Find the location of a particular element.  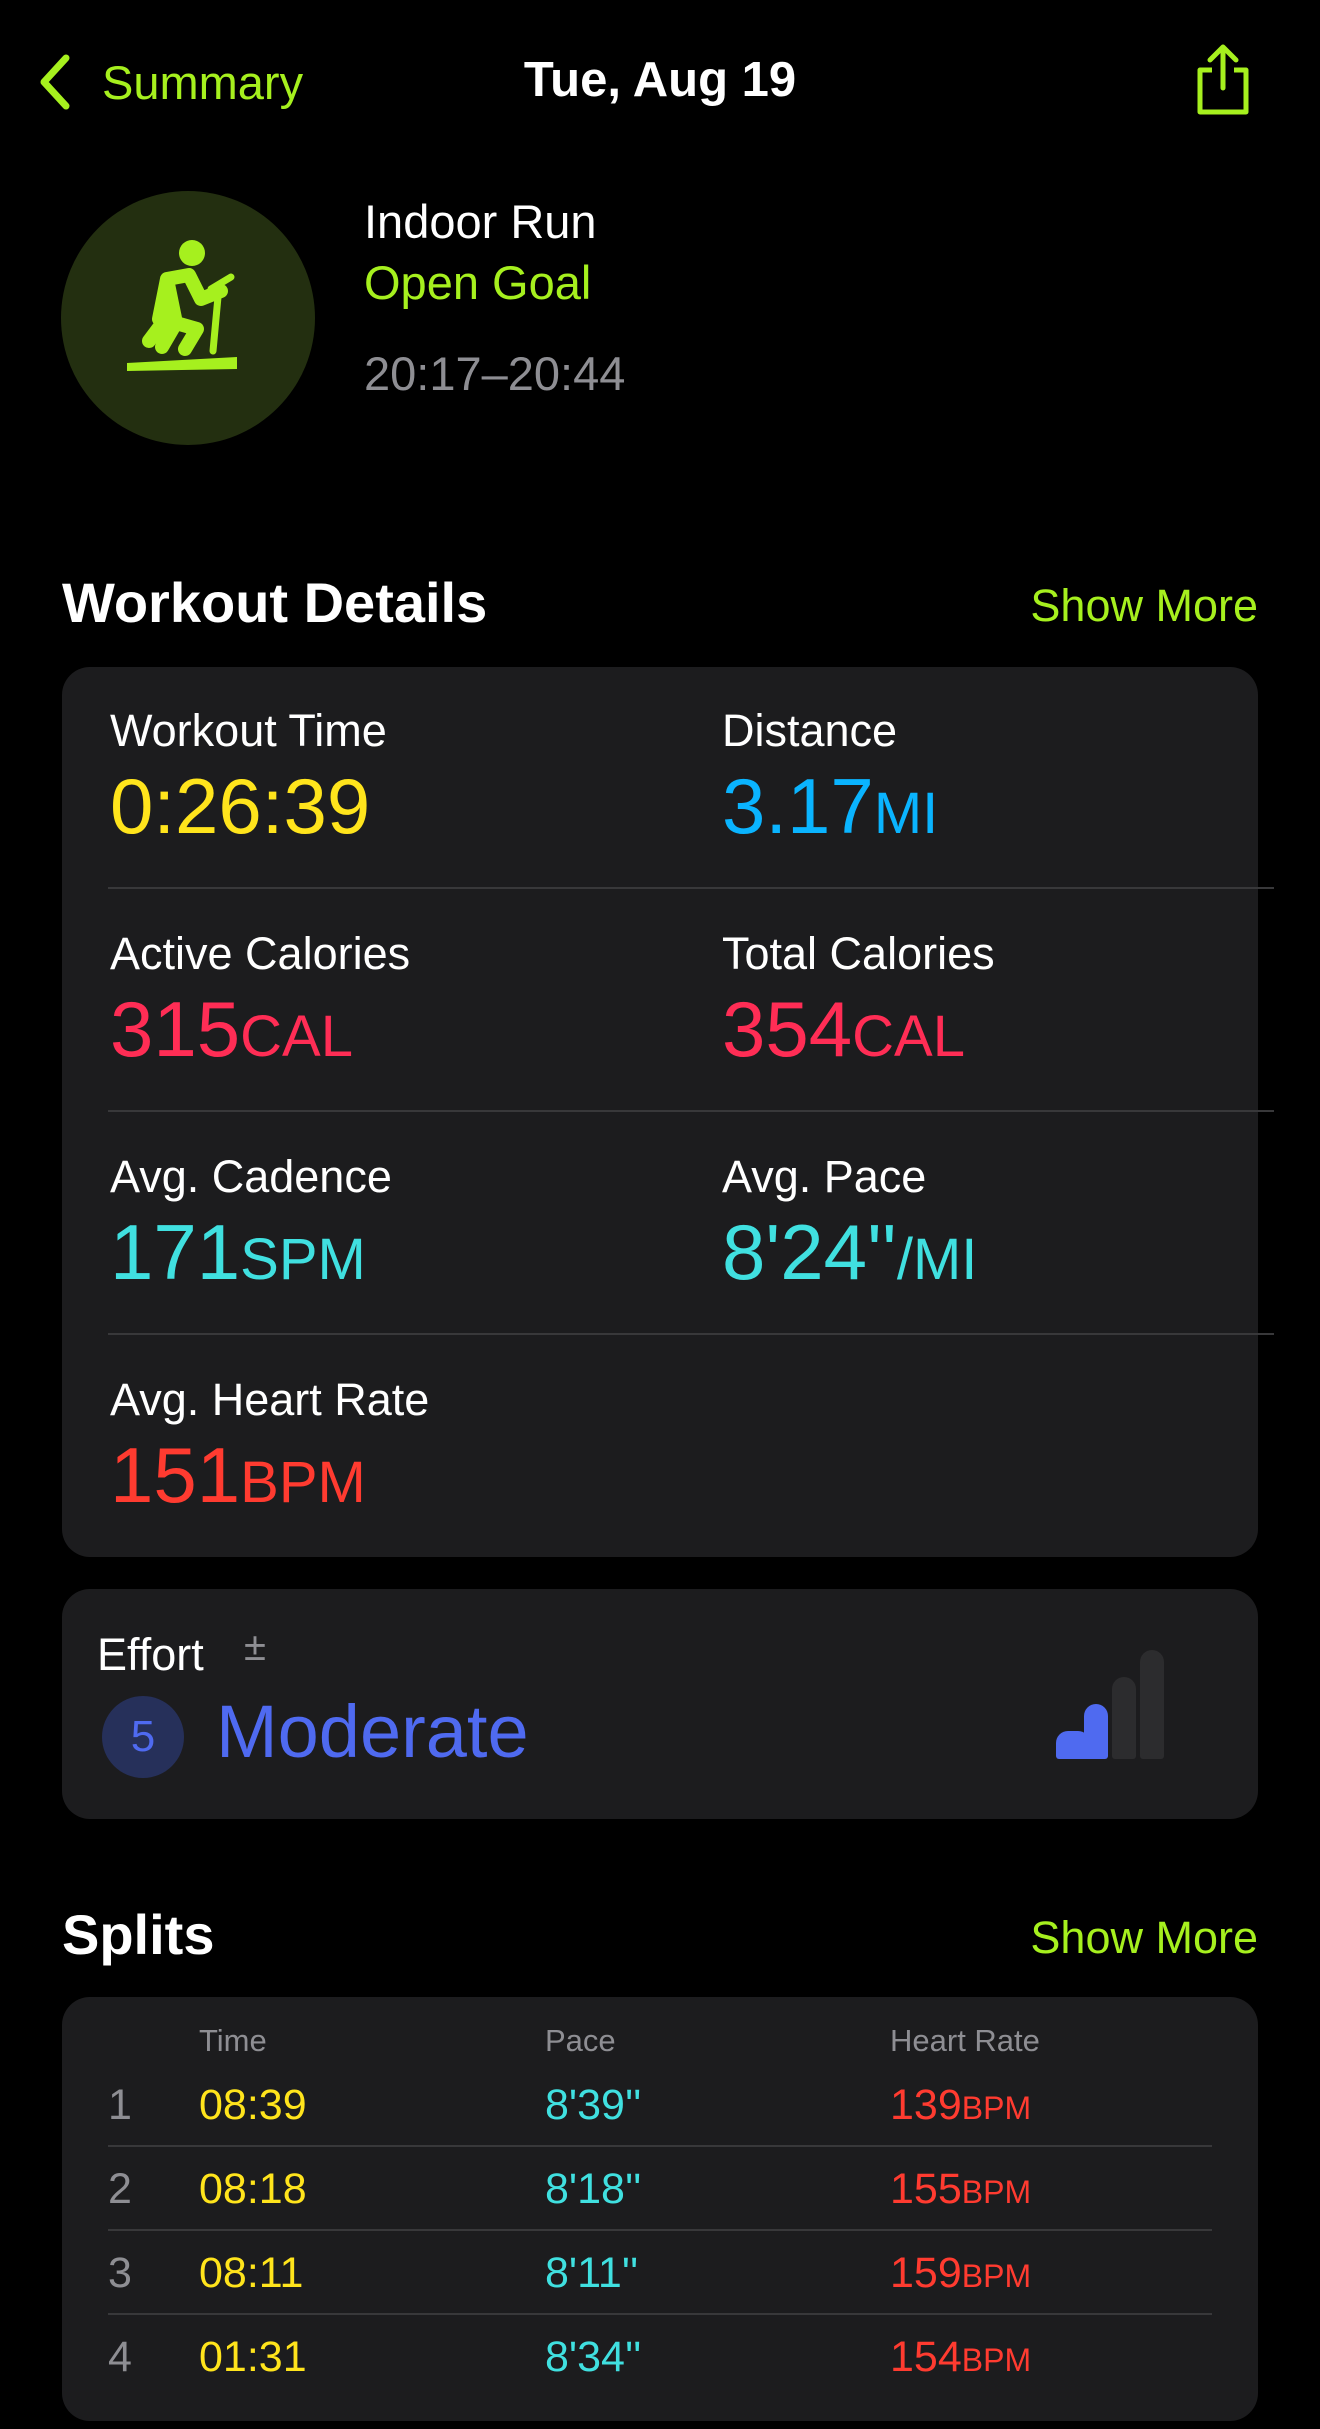

splits-show-more-link: Show More is located at coordinates (1144, 1937).